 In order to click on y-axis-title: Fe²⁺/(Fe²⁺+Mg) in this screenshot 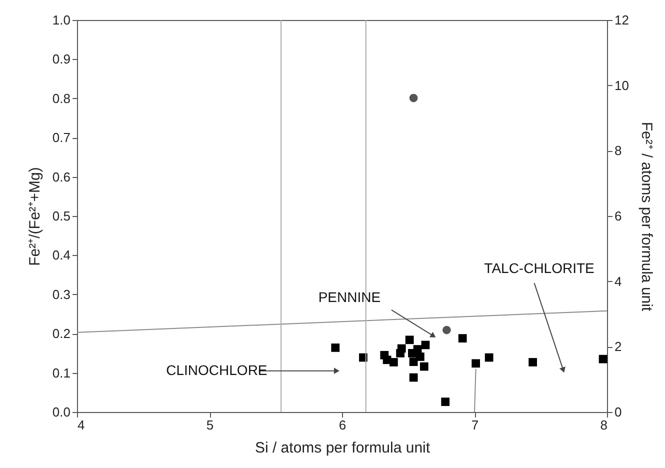, I will do `click(35, 216)`.